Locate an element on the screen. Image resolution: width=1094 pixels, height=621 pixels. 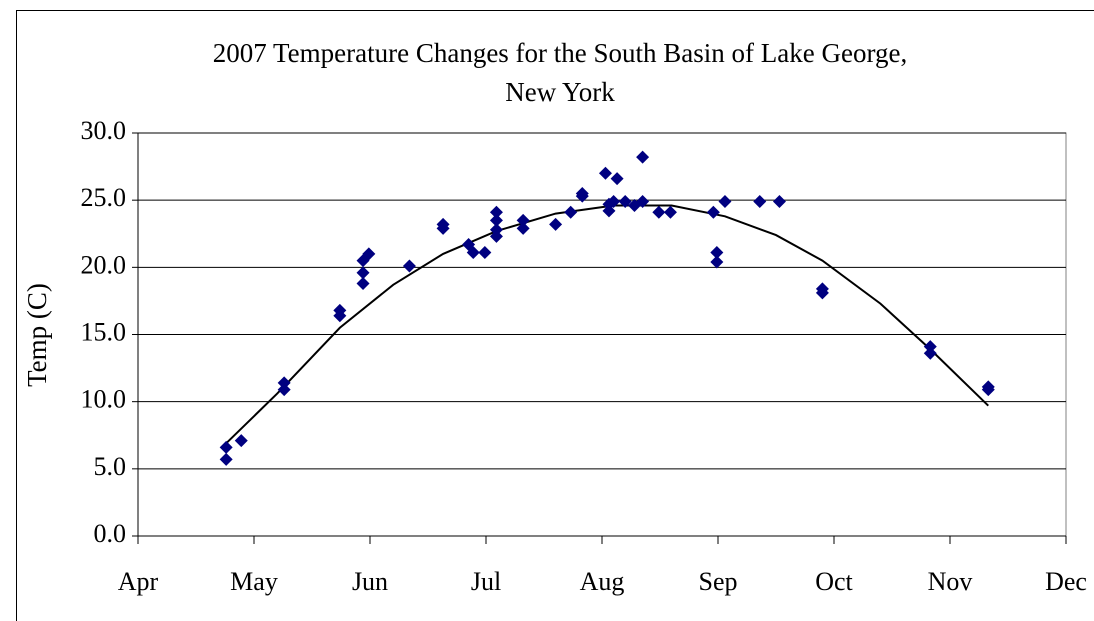
x-tick-label: Sep is located at coordinates (718, 581).